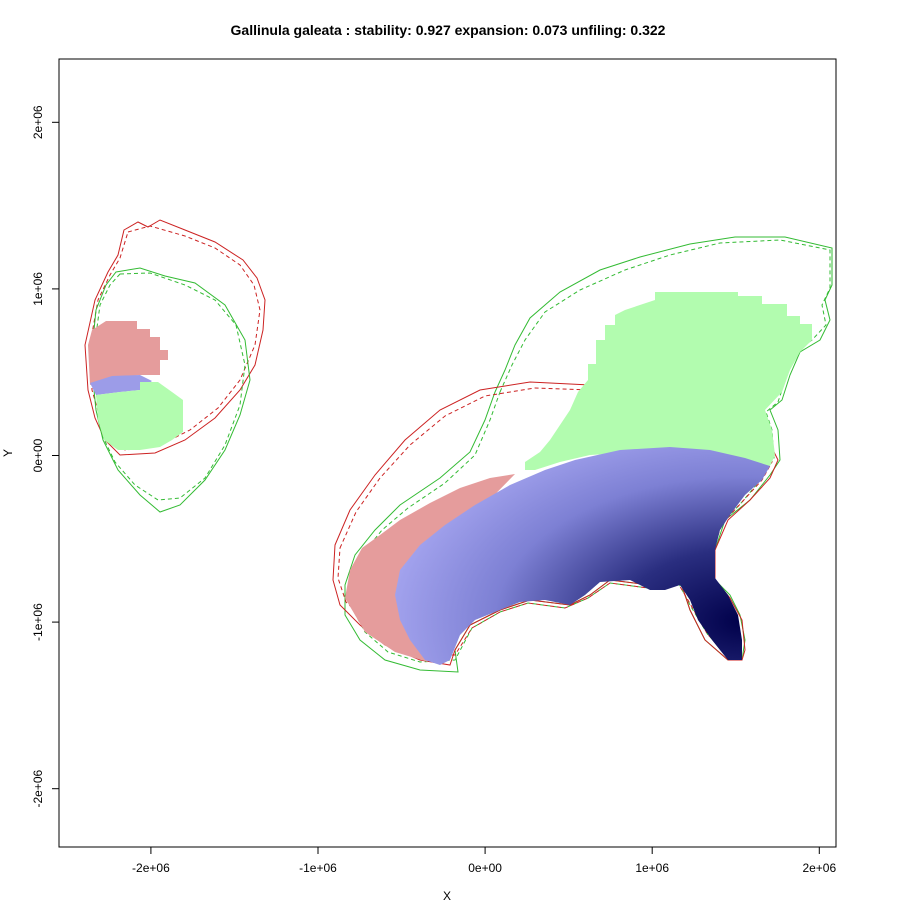  Describe the element at coordinates (38, 622) in the screenshot. I see `y-tick-label: -1e+06` at that location.